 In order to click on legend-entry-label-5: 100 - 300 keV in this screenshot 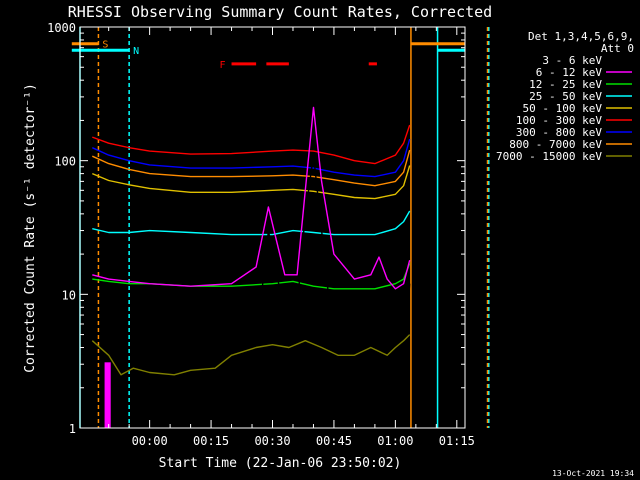, I will do `click(559, 120)`.